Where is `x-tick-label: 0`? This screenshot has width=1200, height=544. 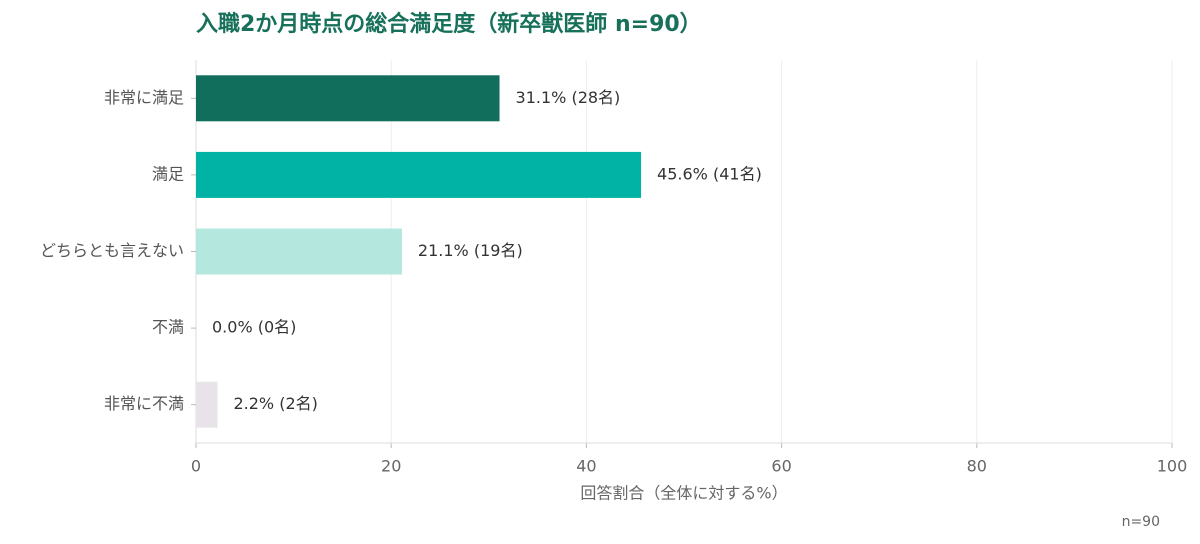
x-tick-label: 0 is located at coordinates (196, 466).